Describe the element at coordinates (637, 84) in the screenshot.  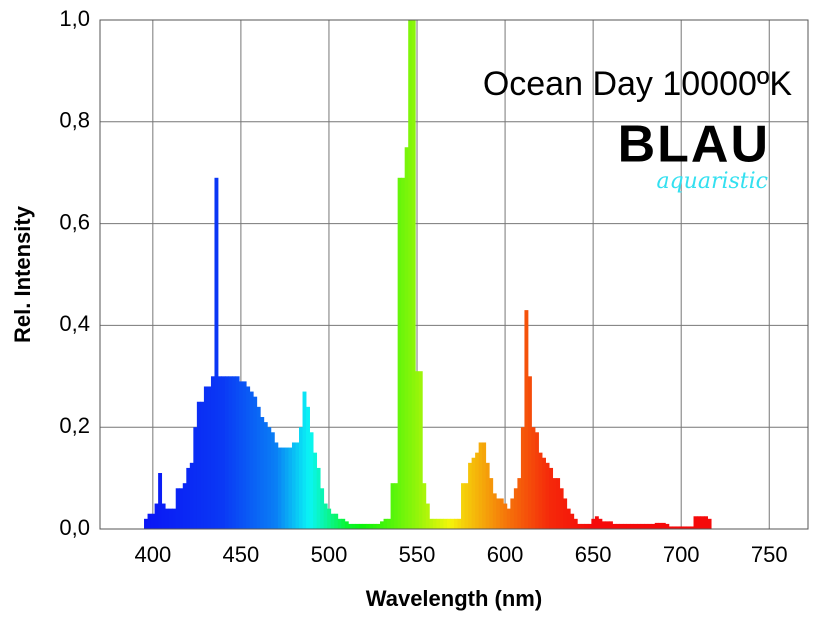
I see `chart-title: Ocean Day 10000ºK` at that location.